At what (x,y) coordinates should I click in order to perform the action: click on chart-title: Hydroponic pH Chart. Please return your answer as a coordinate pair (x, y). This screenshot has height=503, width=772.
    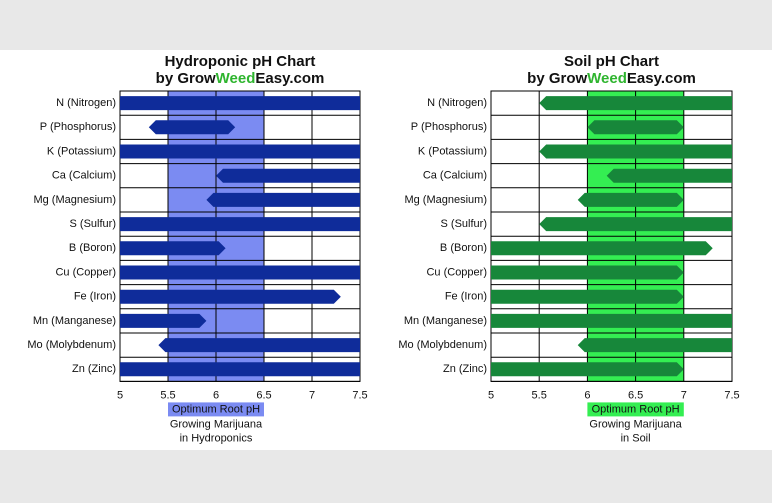
    Looking at the image, I should click on (240, 61).